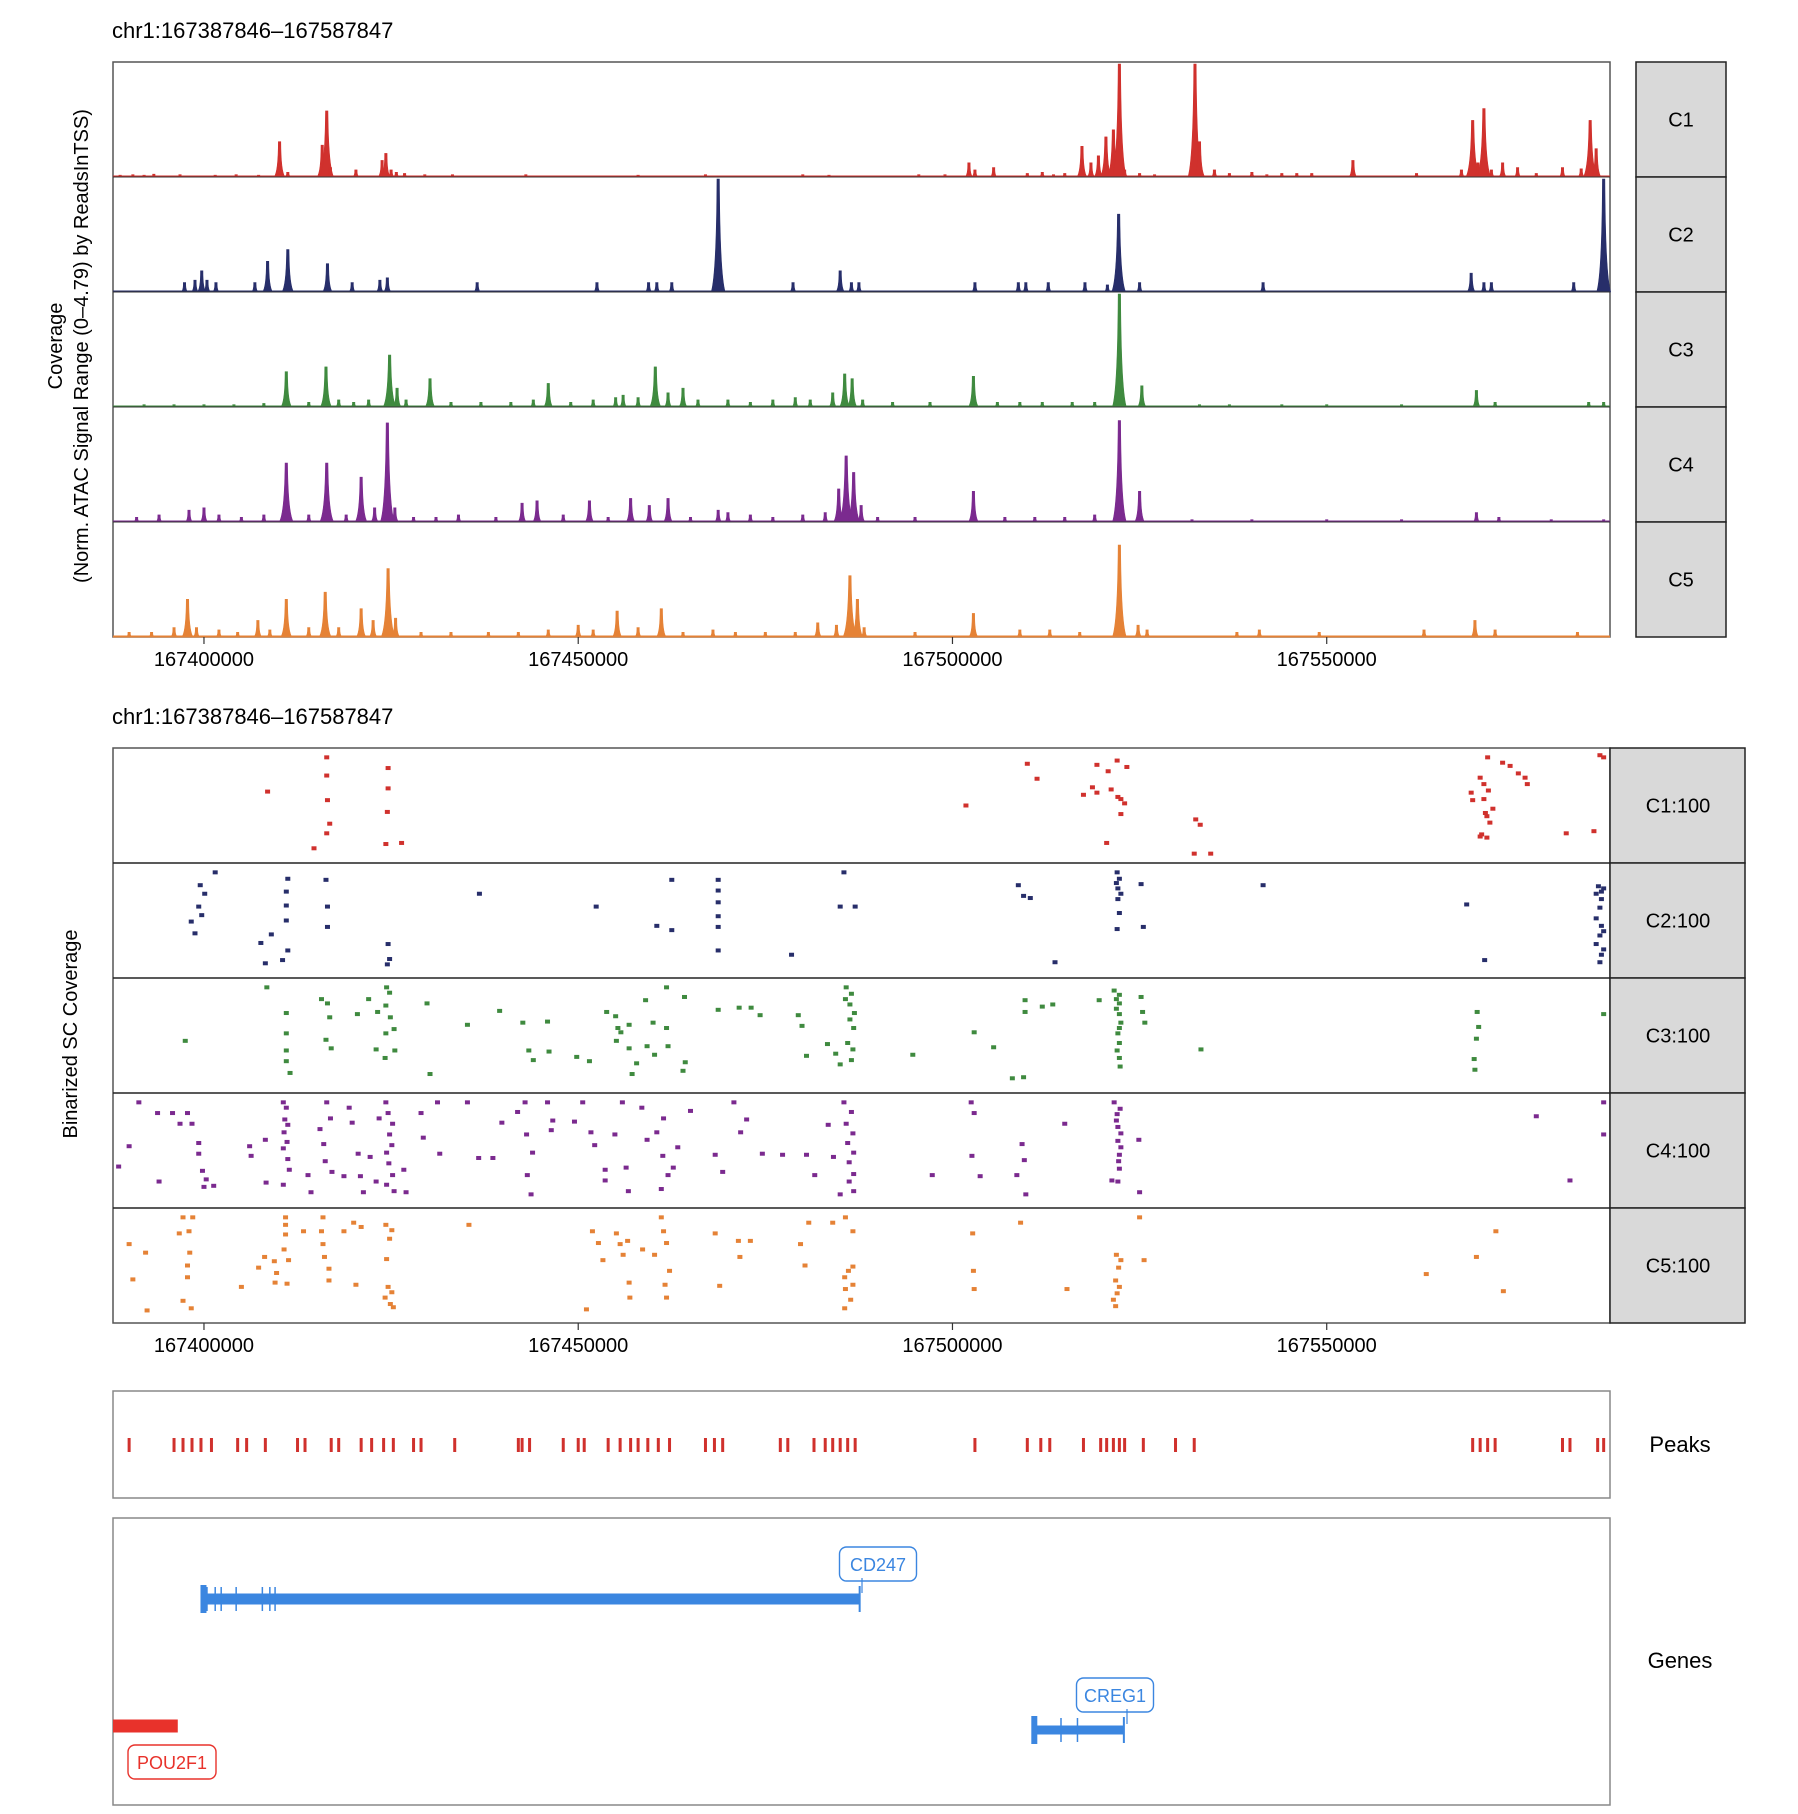  Describe the element at coordinates (1678, 1152) in the screenshot. I see `binarized-strip-label: C4:100` at that location.